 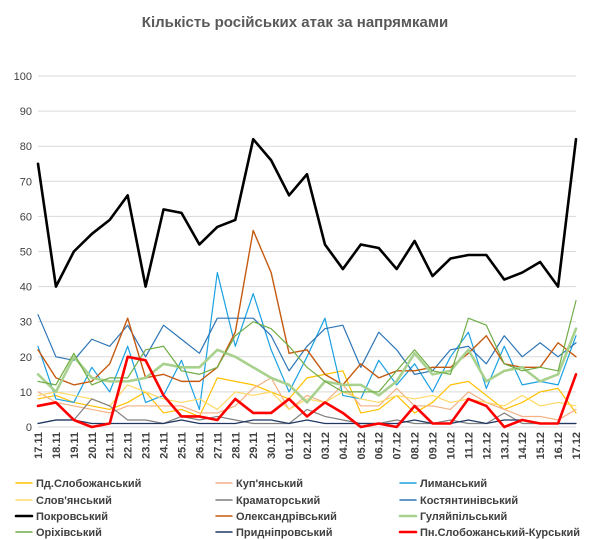 What do you see at coordinates (29, 428) in the screenshot?
I see `y-tick-label: 0` at bounding box center [29, 428].